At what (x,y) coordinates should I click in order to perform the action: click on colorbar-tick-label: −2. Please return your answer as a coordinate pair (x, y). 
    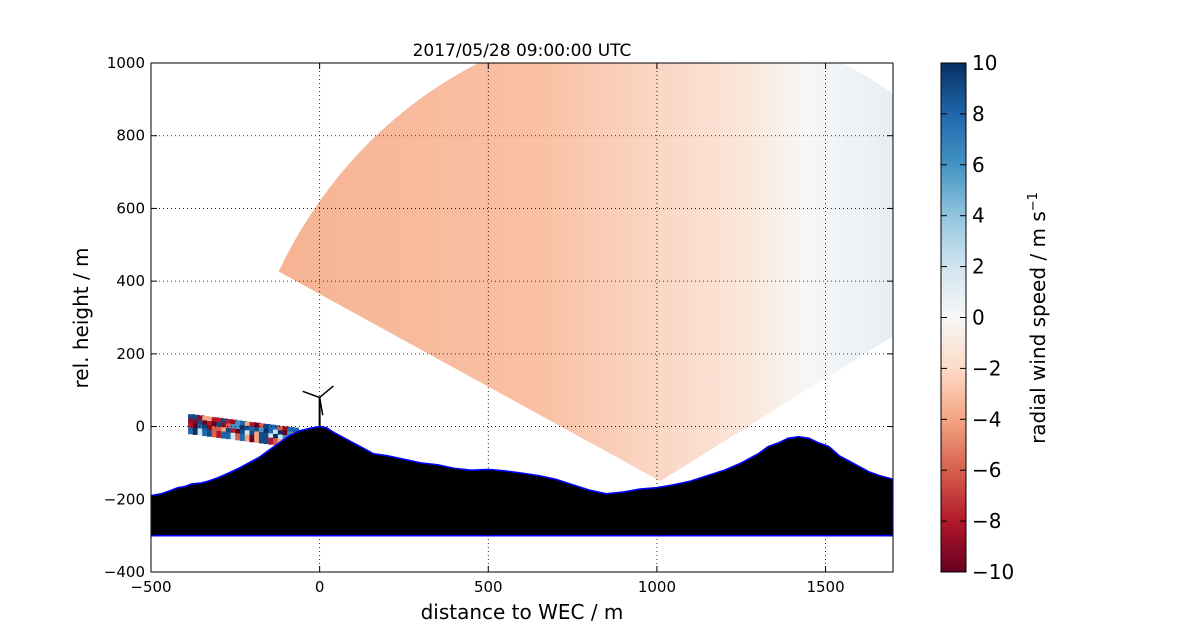
    Looking at the image, I should click on (986, 368).